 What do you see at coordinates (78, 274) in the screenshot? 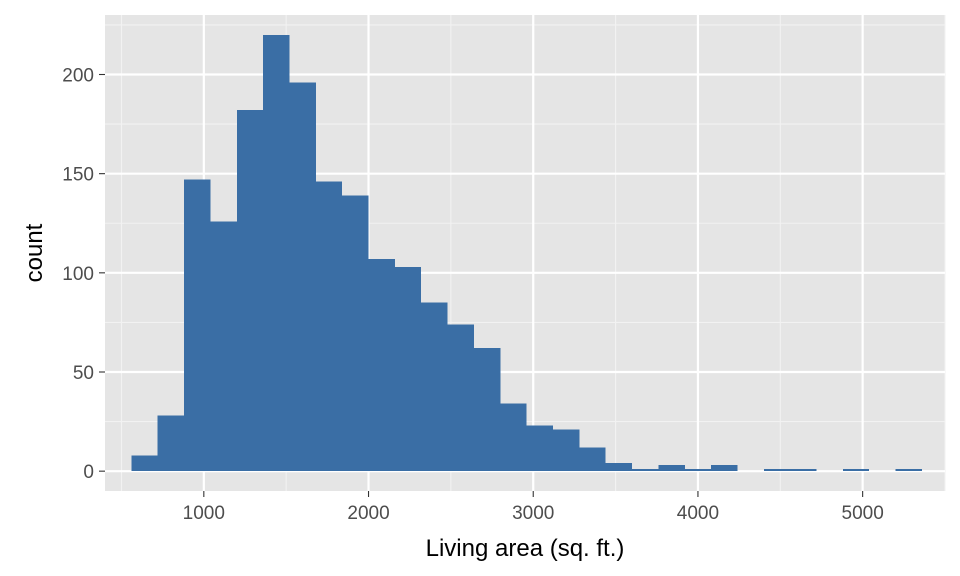
I see `y-tick-label: 100` at bounding box center [78, 274].